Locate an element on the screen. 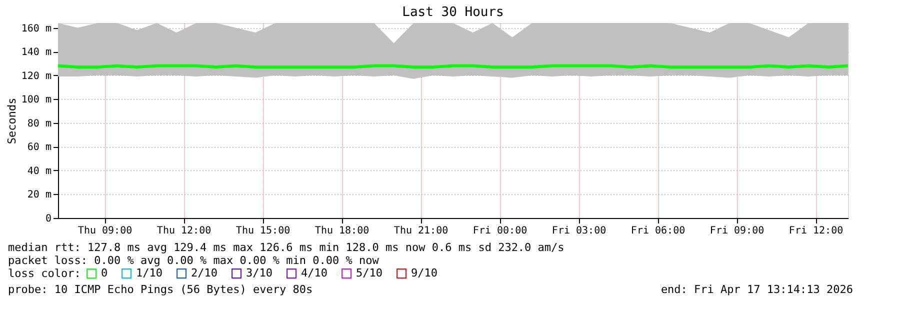 The image size is (897, 310). x-tick-label: Fri 12:00 is located at coordinates (816, 231).